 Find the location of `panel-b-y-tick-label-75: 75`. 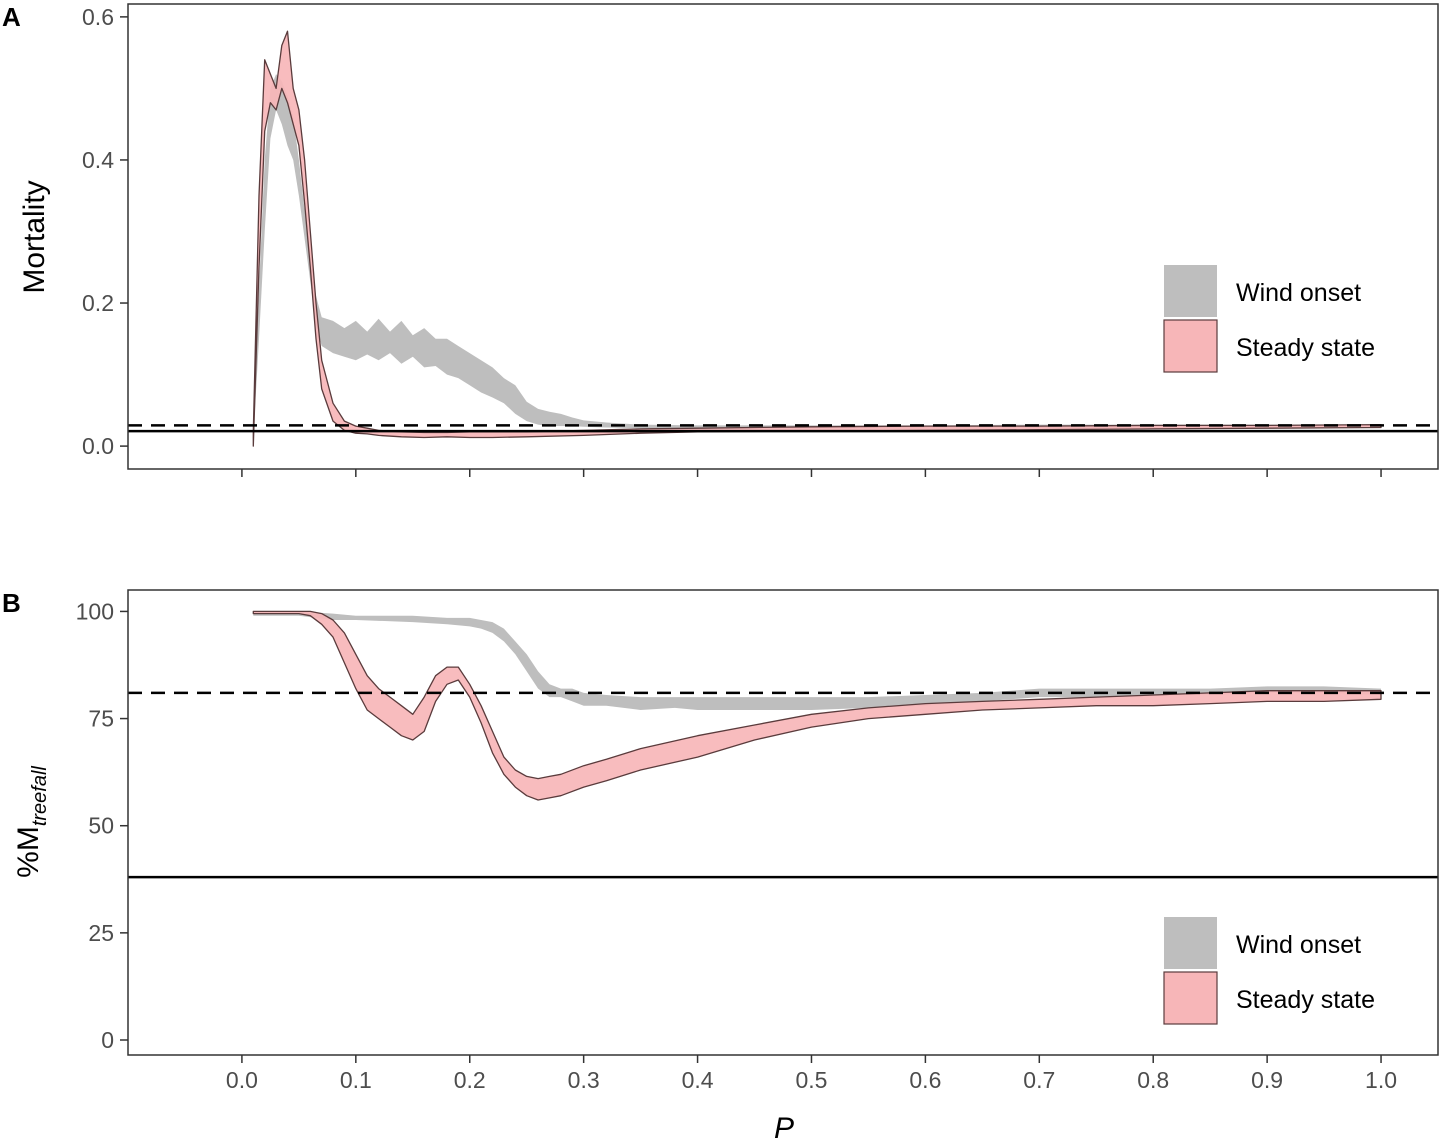

panel-b-y-tick-label-75: 75 is located at coordinates (101, 719).